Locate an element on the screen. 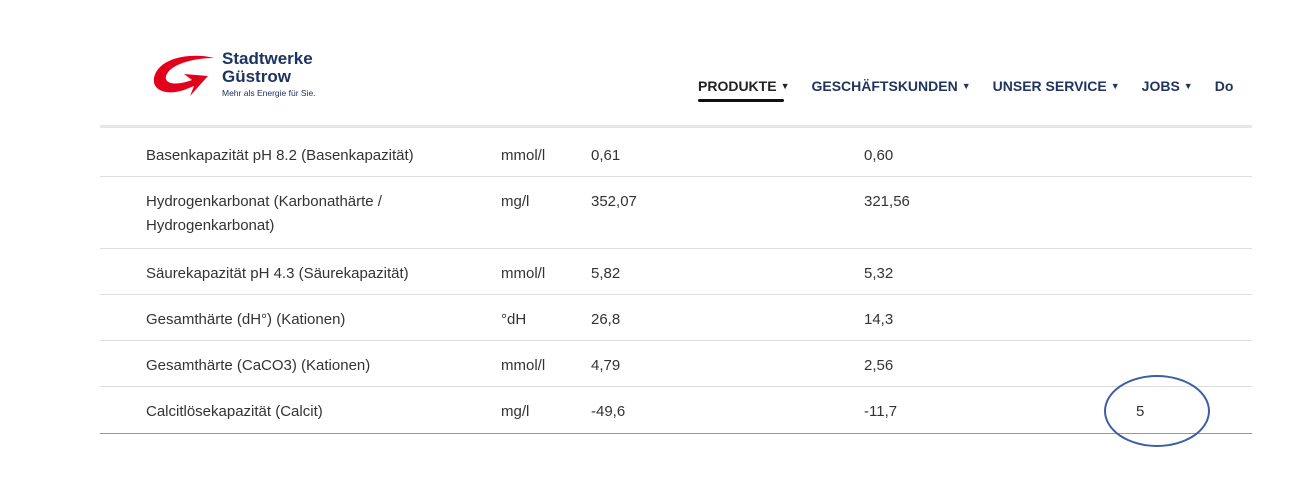 The width and height of the screenshot is (1312, 490). value1-cell: 0,61 is located at coordinates (606, 155).